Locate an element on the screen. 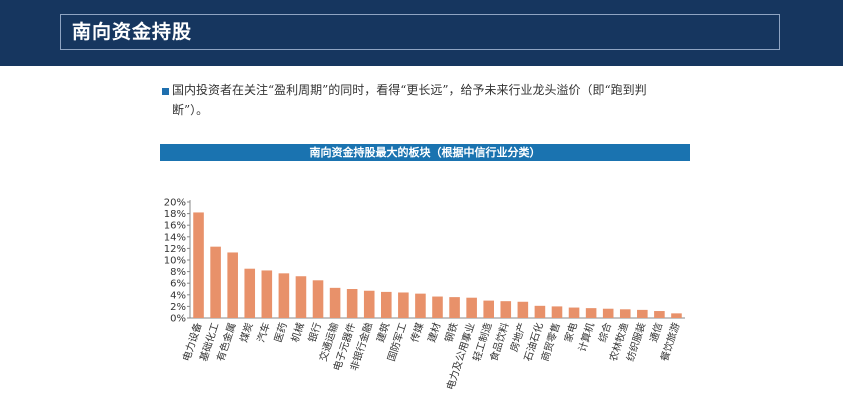 This screenshot has width=843, height=410. header-frame is located at coordinates (420, 32).